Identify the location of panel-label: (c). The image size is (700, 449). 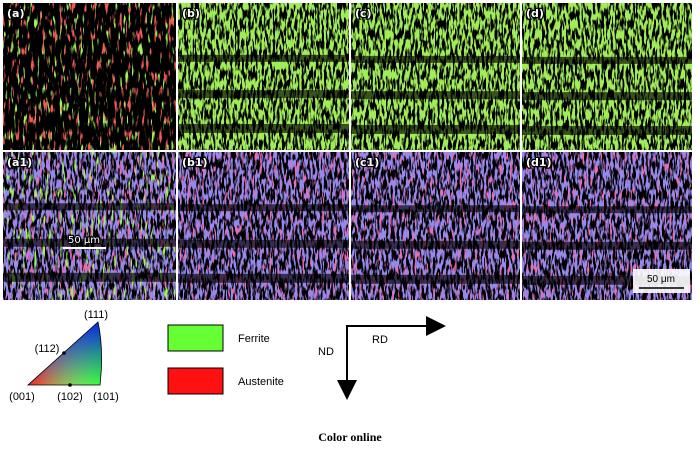
(363, 13).